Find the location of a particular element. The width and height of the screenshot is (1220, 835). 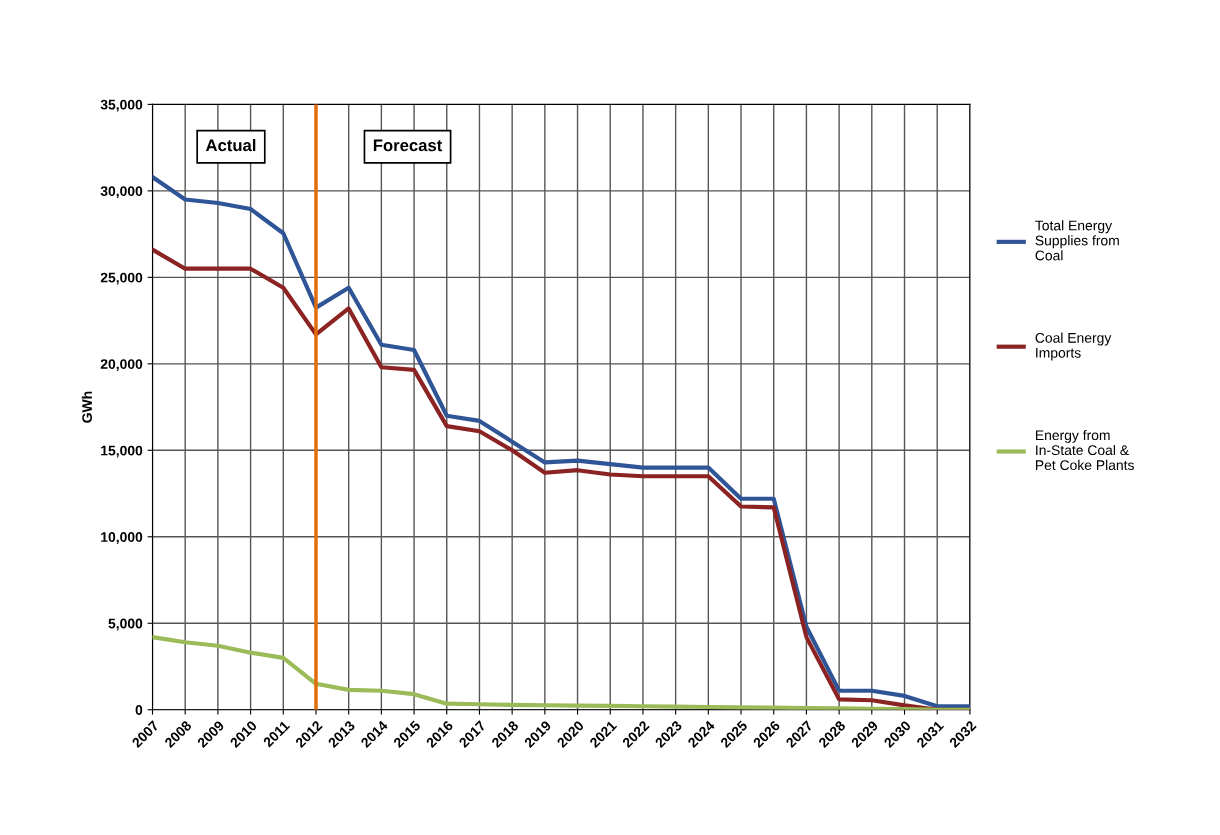

y-tick-label: 25,000 is located at coordinates (121, 278).